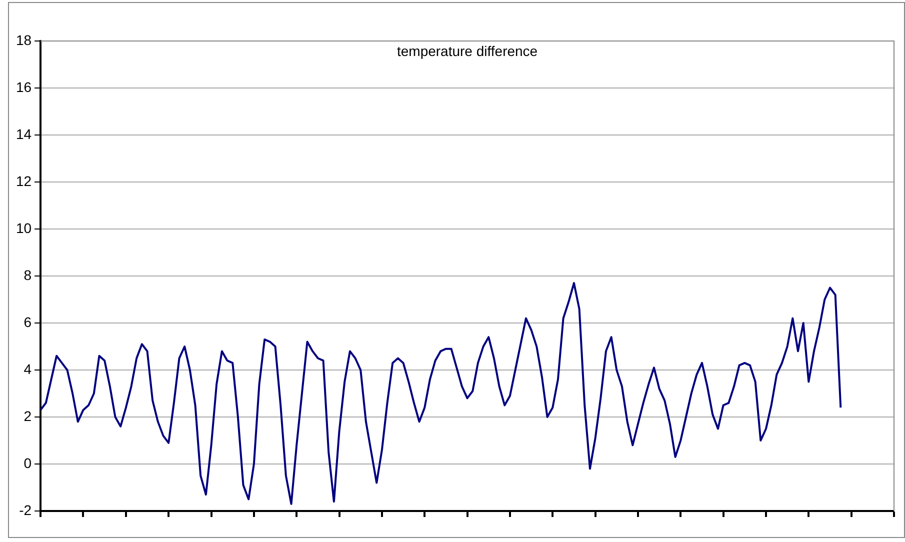 The image size is (905, 542). What do you see at coordinates (24, 180) in the screenshot?
I see `y-tick-label: 12` at bounding box center [24, 180].